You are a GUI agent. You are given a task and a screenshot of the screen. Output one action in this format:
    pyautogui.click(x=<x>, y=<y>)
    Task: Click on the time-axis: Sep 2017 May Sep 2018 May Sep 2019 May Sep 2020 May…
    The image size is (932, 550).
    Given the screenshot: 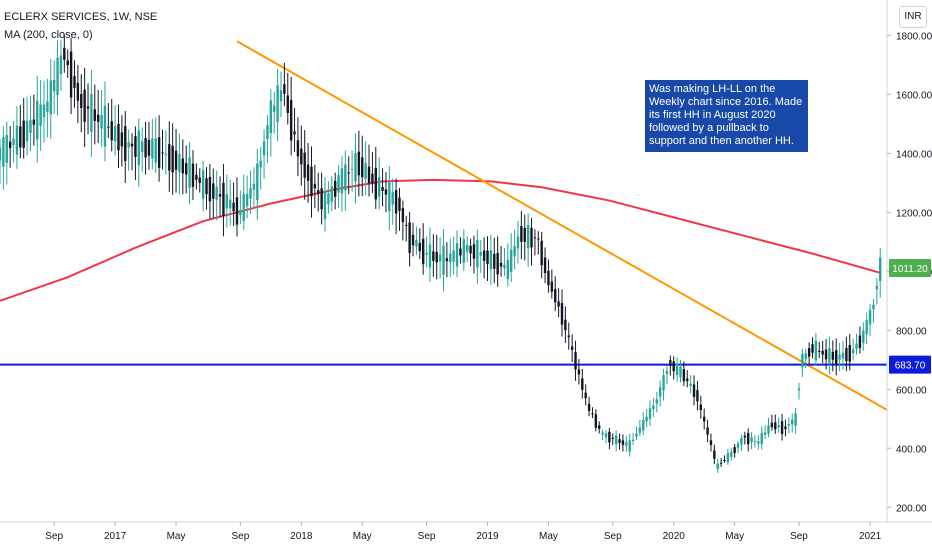 What is the action you would take?
    pyautogui.click(x=466, y=531)
    